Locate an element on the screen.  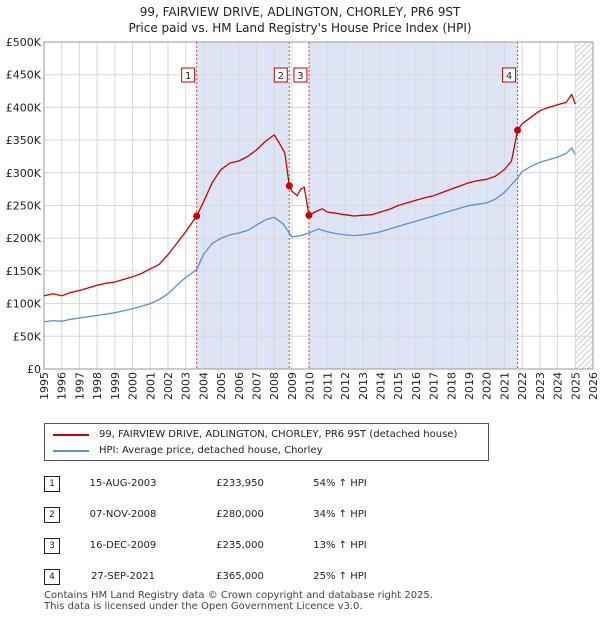
x-tick-label: 2009 is located at coordinates (292, 386).